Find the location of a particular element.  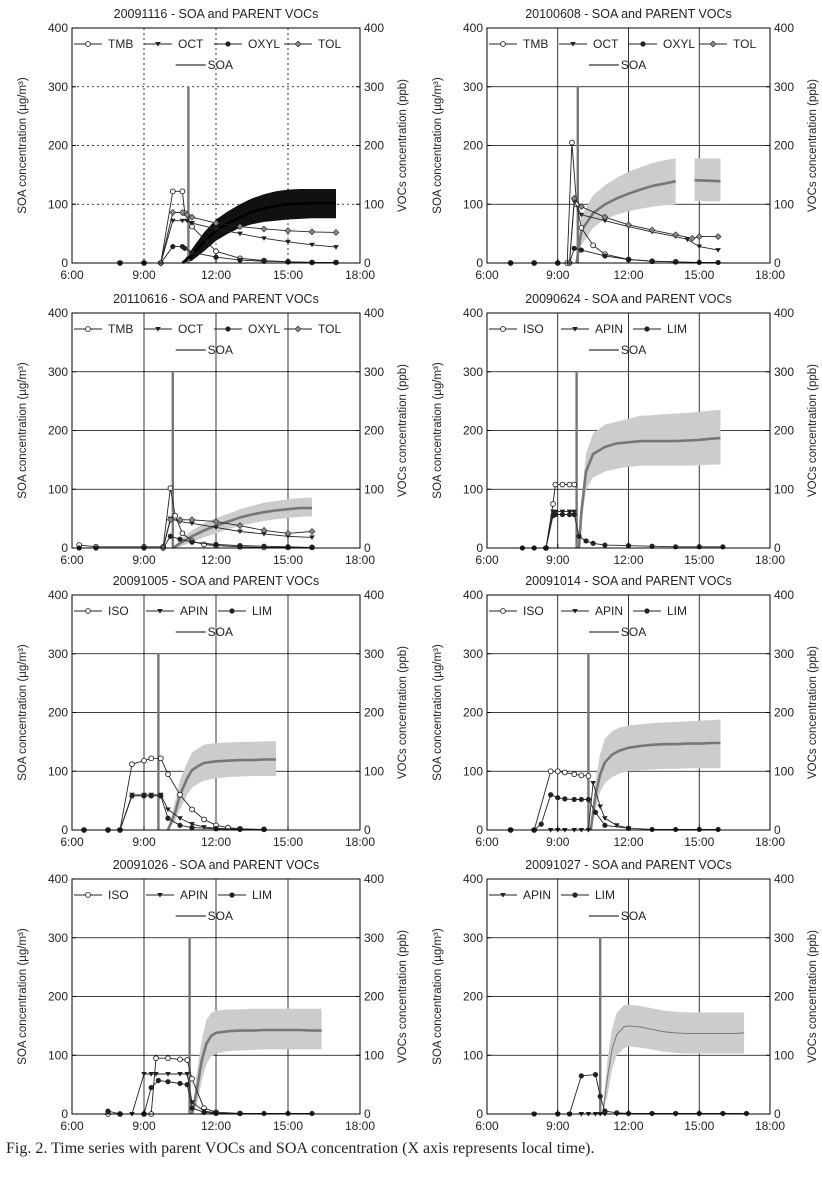

legend-label: TOL is located at coordinates (744, 44).